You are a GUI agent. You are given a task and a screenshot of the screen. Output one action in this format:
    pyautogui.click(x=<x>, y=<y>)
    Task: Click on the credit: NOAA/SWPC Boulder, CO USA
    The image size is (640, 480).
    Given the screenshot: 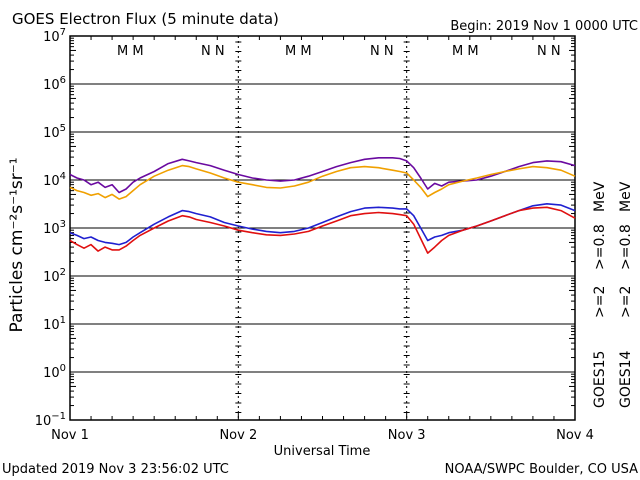 What is the action you would take?
    pyautogui.click(x=541, y=469)
    